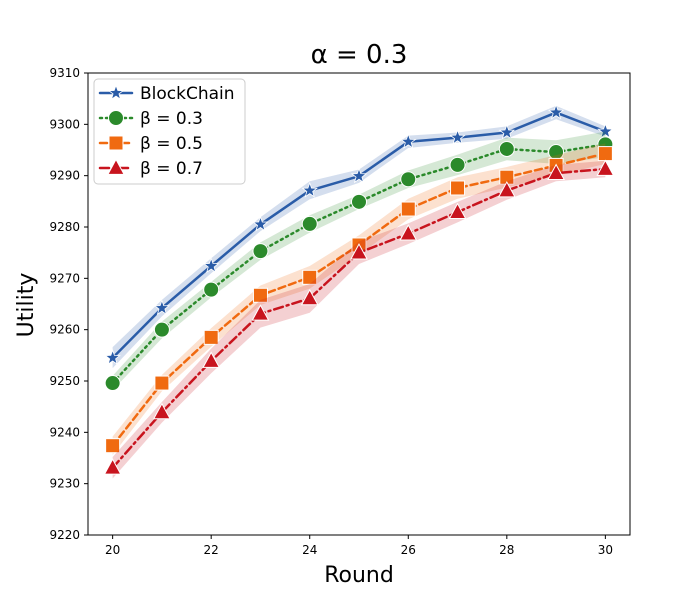 This screenshot has height=600, width=700. What do you see at coordinates (26, 305) in the screenshot?
I see `y-axis-label: Utility` at bounding box center [26, 305].